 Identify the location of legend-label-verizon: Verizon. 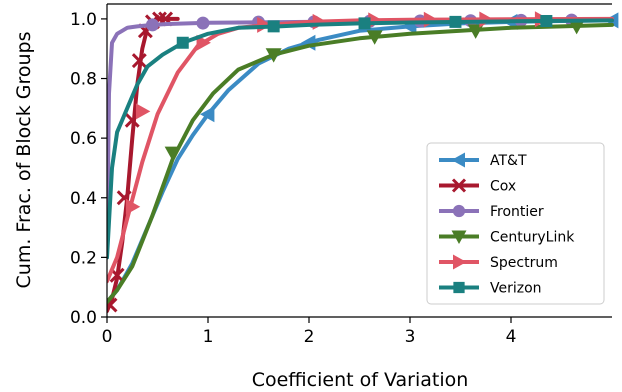
(516, 289).